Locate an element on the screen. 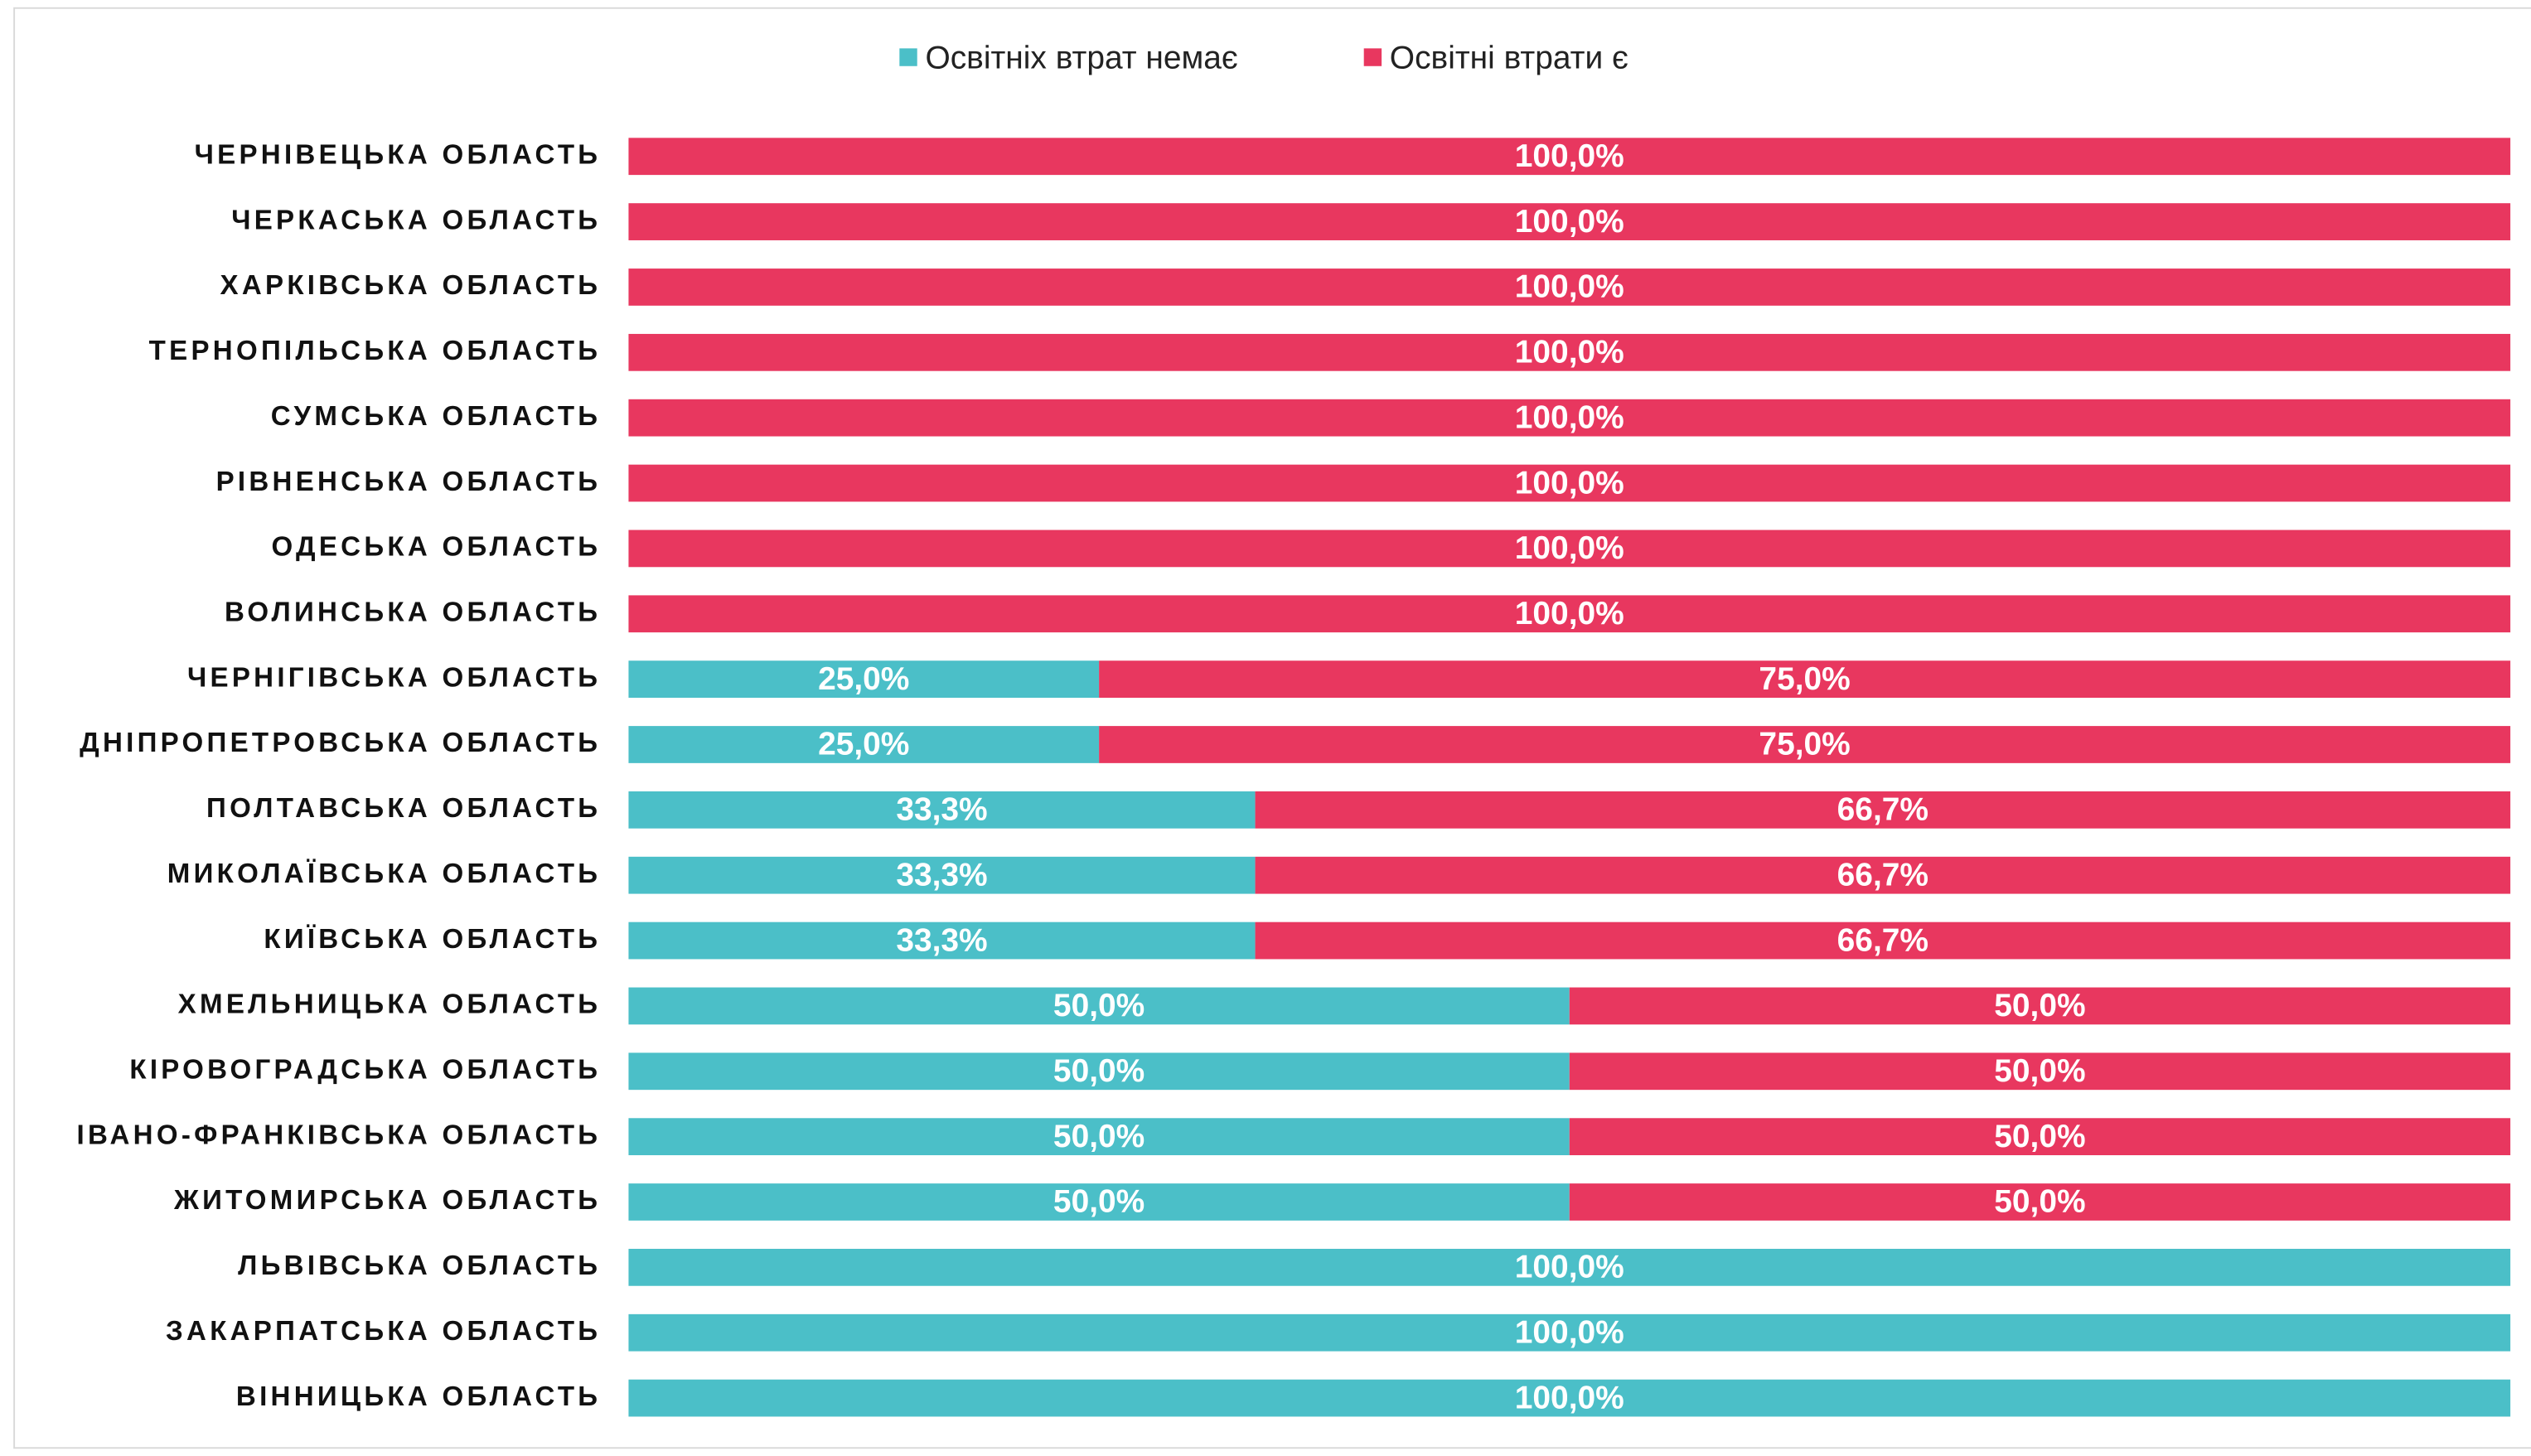 The width and height of the screenshot is (2531, 1456). y-tick-label: ОДЕСЬКА ОБЛАСТЬ is located at coordinates (436, 547).